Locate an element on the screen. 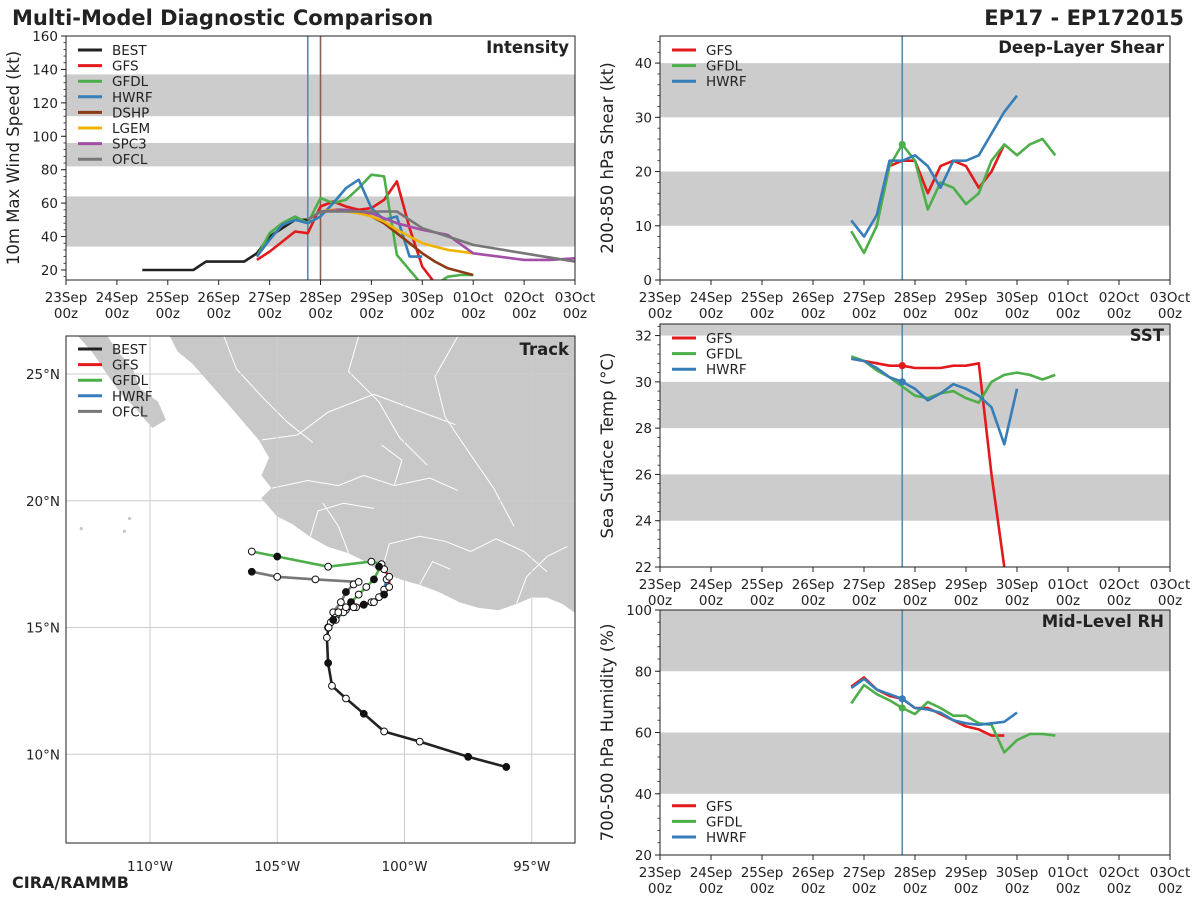 This screenshot has height=900, width=1200. y-tick-label: 60 is located at coordinates (643, 734).